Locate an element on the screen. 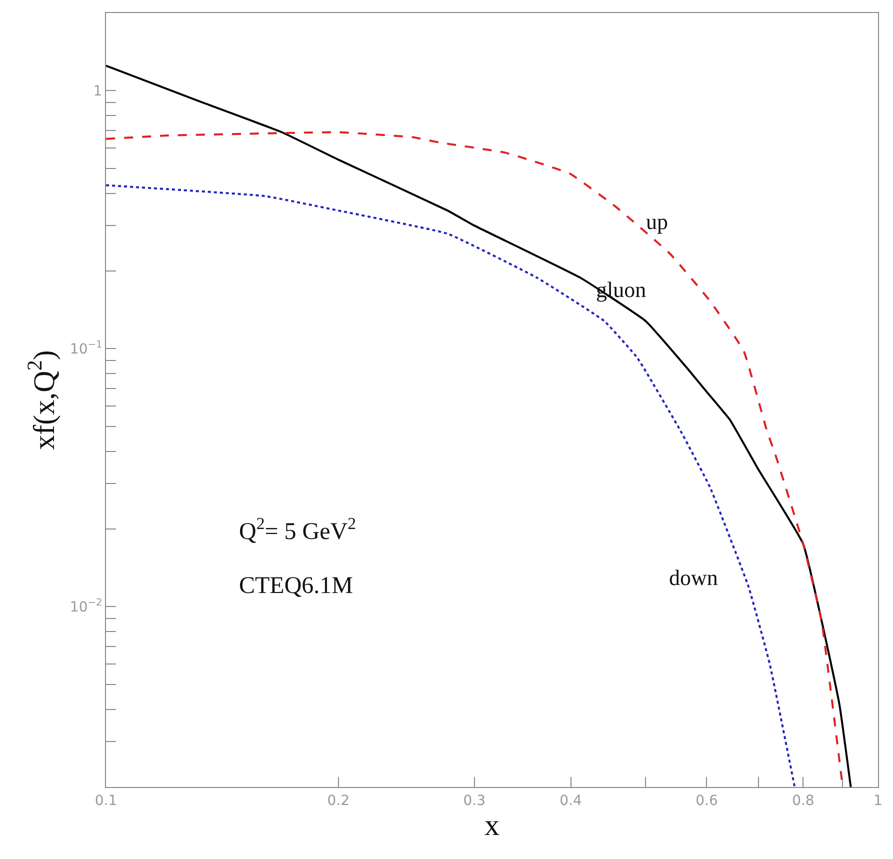 The height and width of the screenshot is (859, 893). y-tick-label: 10$^{−2}$ is located at coordinates (86, 607).